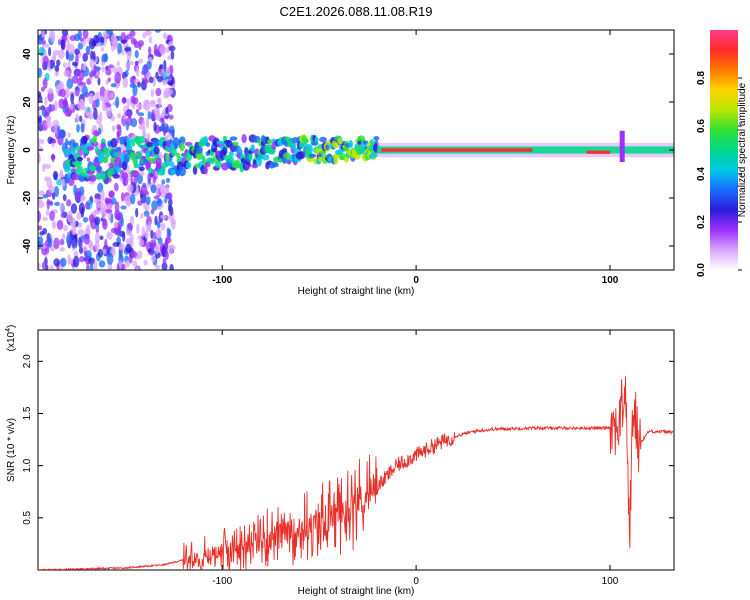 This screenshot has width=750, height=600. What do you see at coordinates (622, 146) in the screenshot?
I see `band-burst` at bounding box center [622, 146].